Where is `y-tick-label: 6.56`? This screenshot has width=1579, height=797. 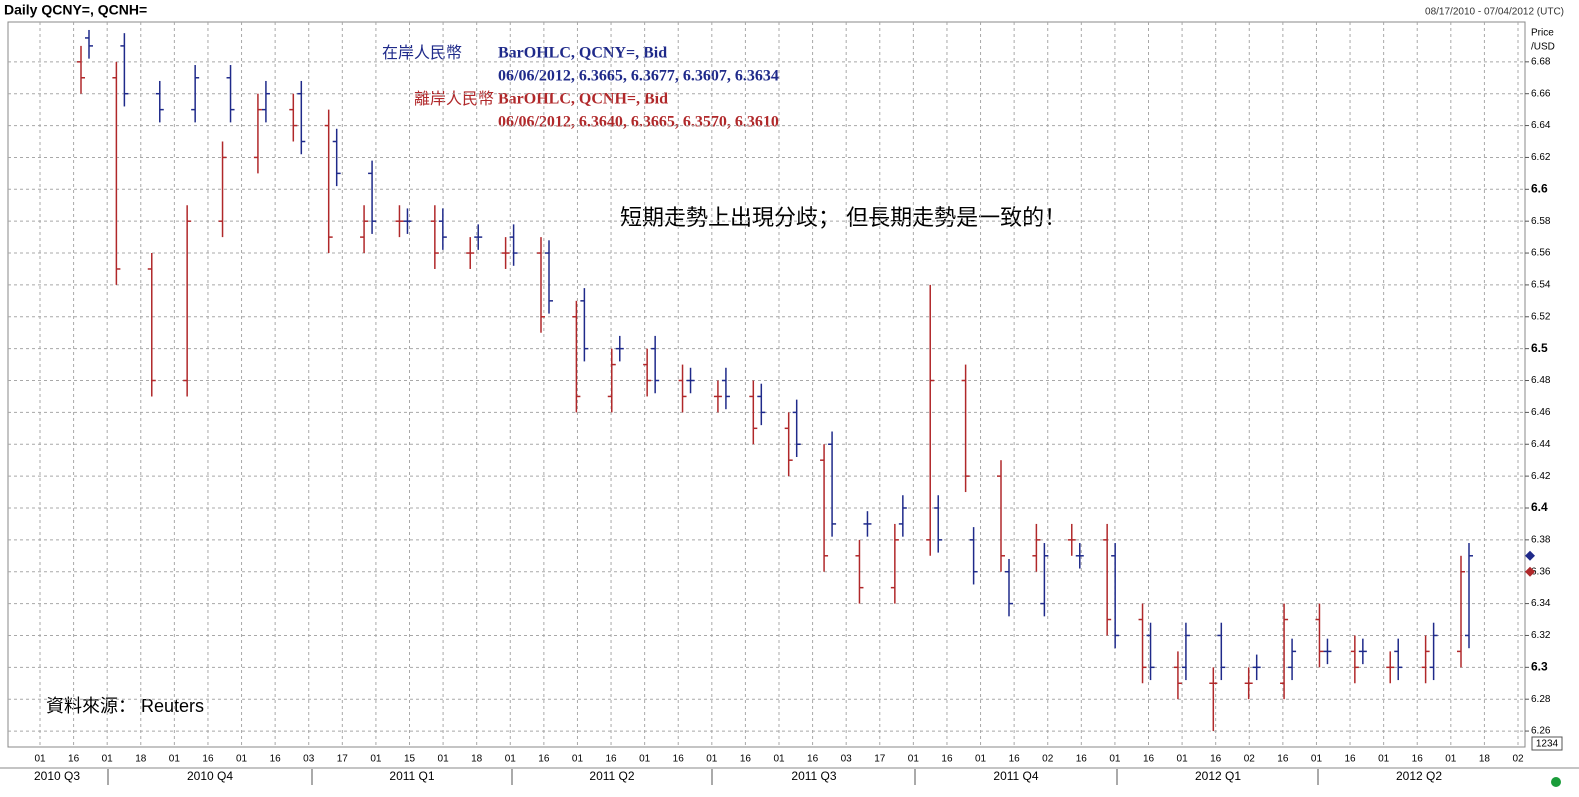 y-tick-label: 6.56 is located at coordinates (1541, 253).